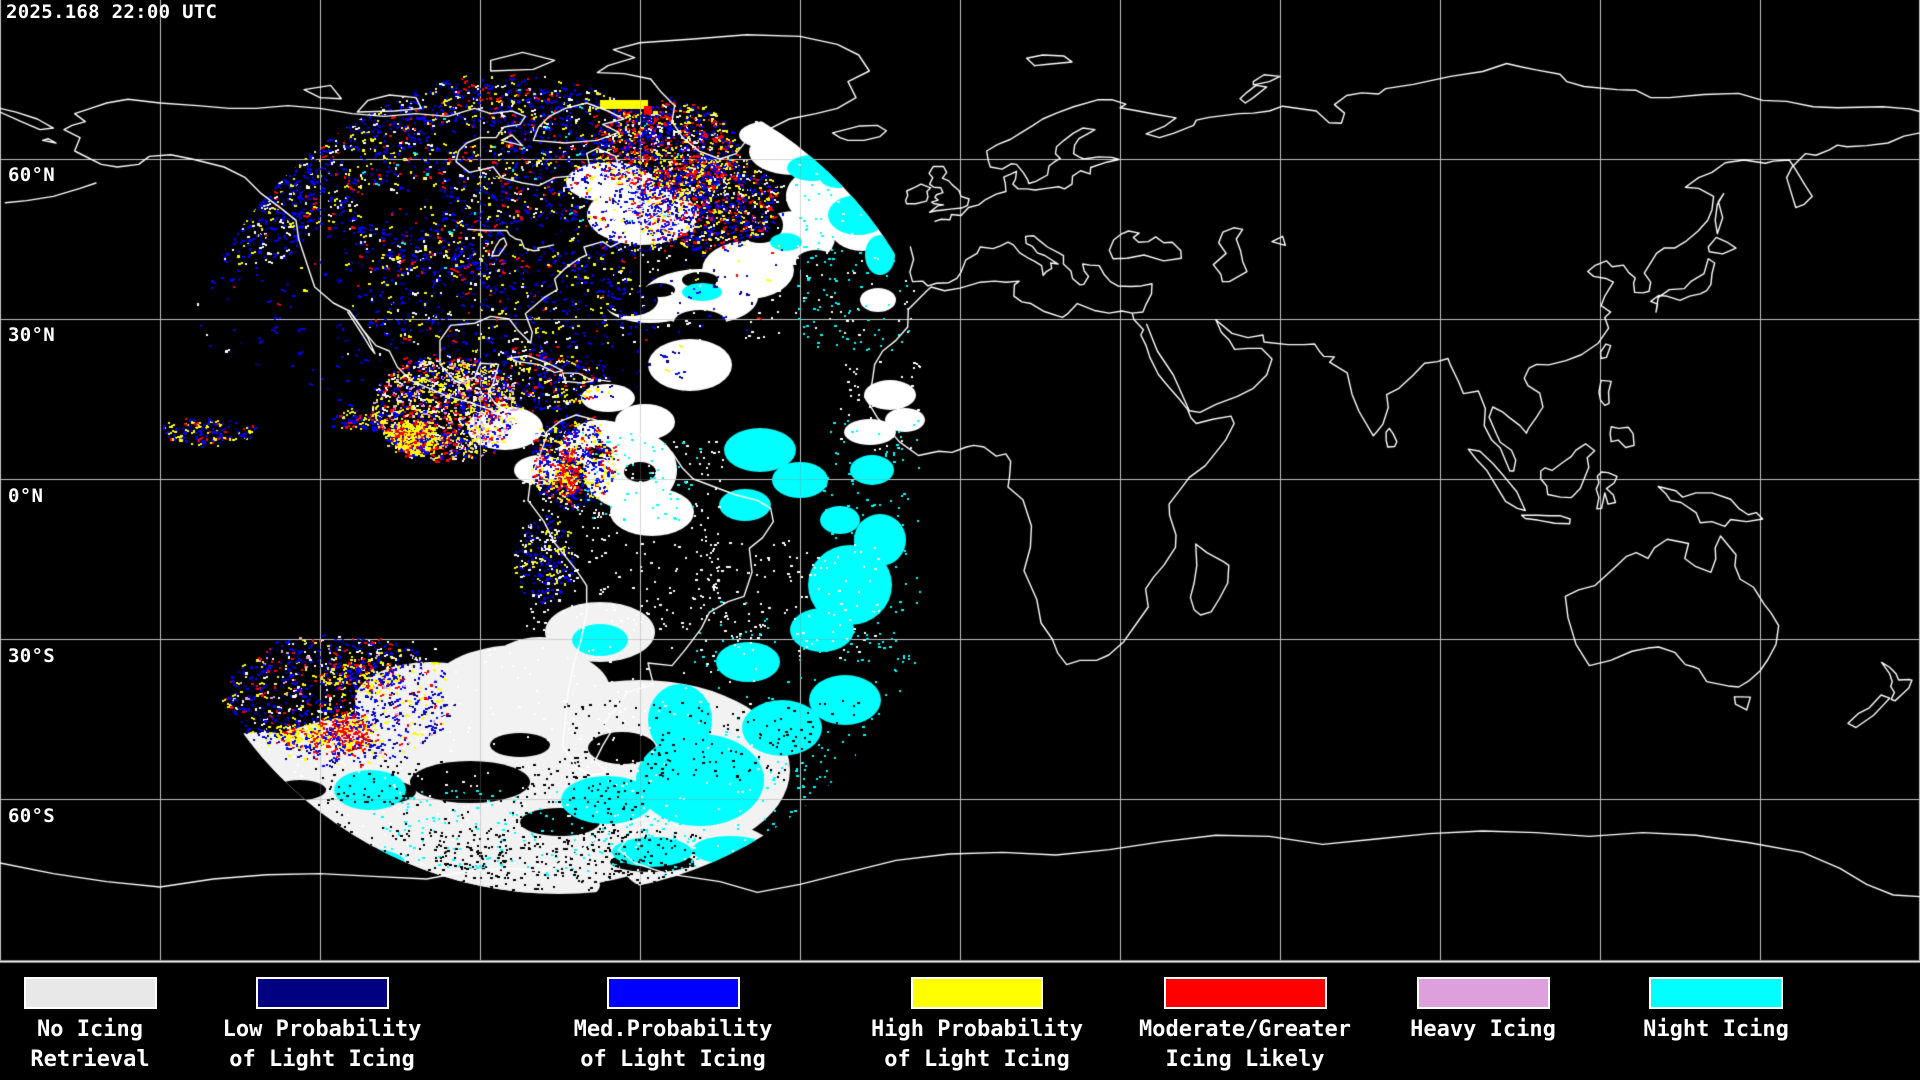  What do you see at coordinates (1716, 1029) in the screenshot?
I see `legend-label: Night Icing` at bounding box center [1716, 1029].